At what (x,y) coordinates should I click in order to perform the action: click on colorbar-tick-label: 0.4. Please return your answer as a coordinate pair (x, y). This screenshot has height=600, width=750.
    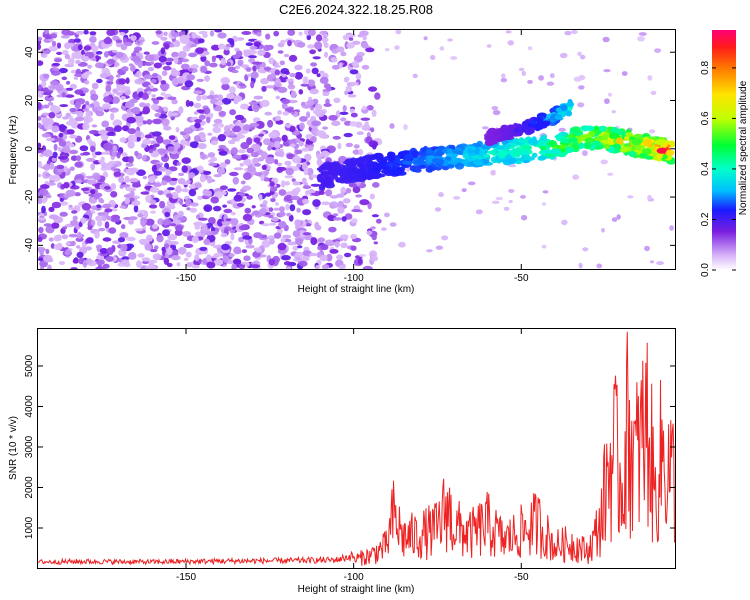
    Looking at the image, I should click on (705, 169).